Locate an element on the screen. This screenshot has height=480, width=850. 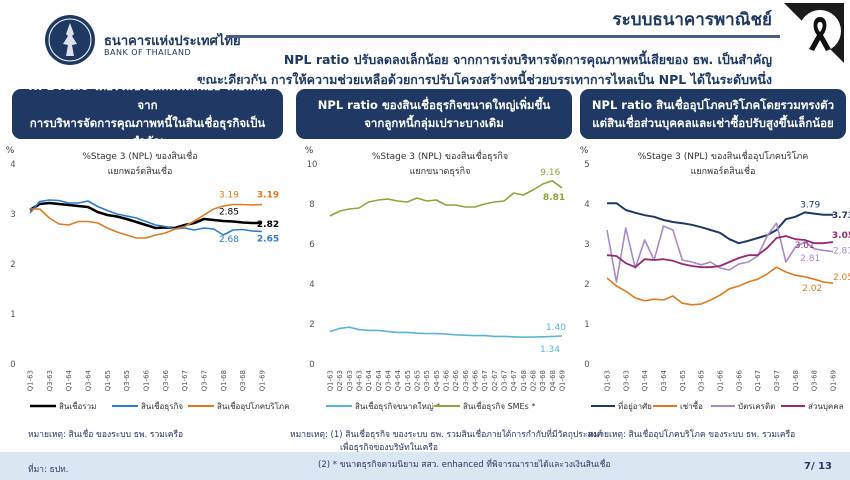
data-label: 2.68 is located at coordinates (229, 240).